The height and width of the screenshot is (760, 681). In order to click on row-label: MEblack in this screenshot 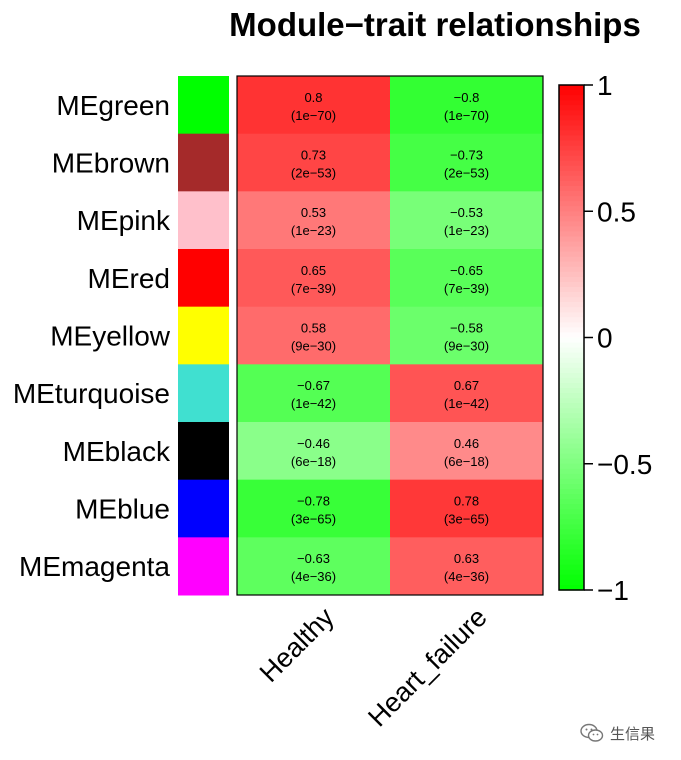, I will do `click(117, 451)`.